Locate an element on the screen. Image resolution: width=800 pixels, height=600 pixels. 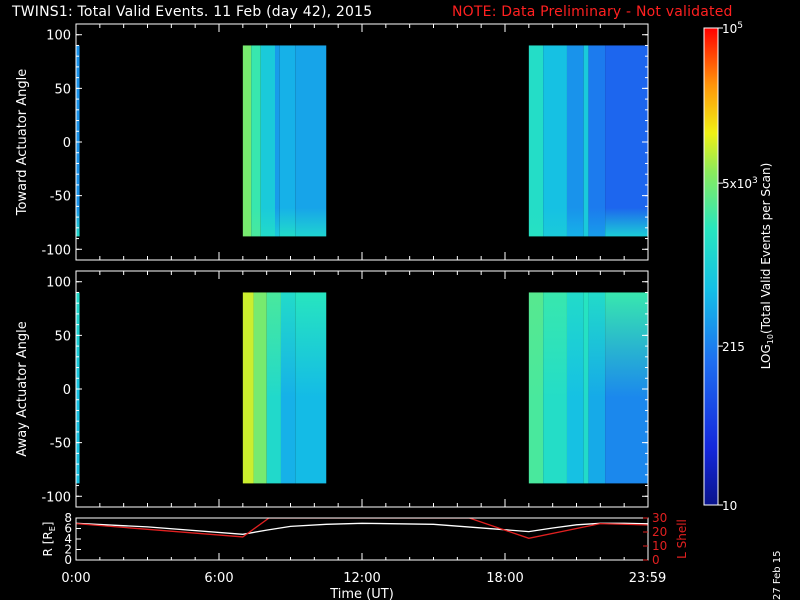
y-tick-label: 6 is located at coordinates (68, 529).